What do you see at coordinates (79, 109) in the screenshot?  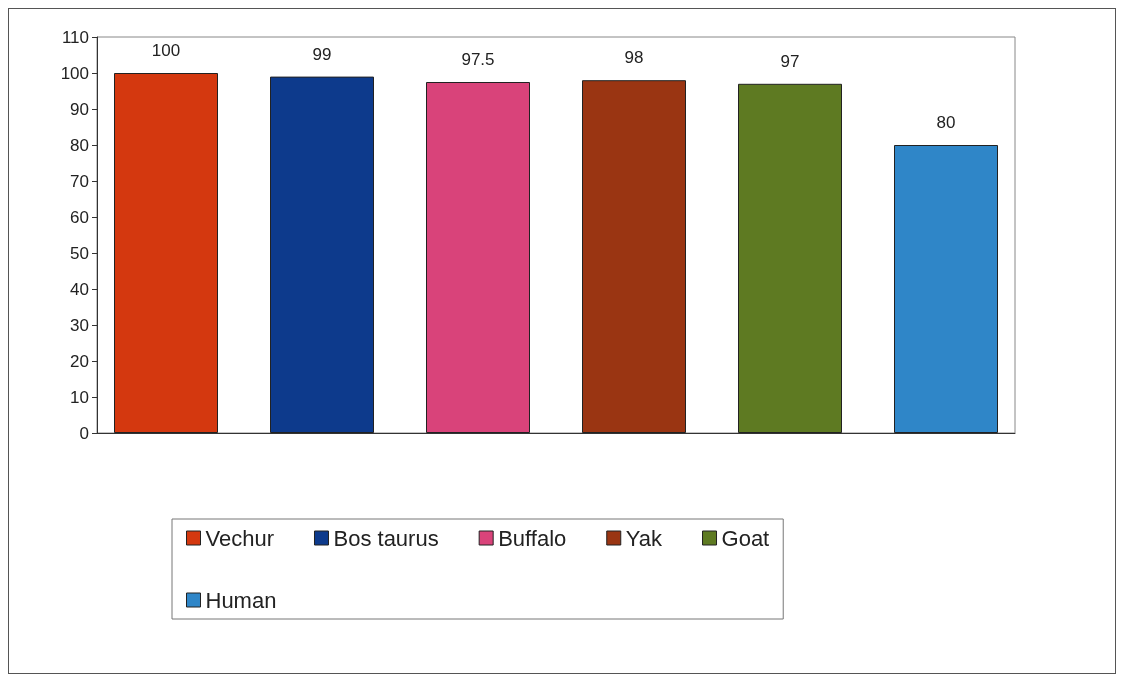 I see `y-tick-label: 90` at bounding box center [79, 109].